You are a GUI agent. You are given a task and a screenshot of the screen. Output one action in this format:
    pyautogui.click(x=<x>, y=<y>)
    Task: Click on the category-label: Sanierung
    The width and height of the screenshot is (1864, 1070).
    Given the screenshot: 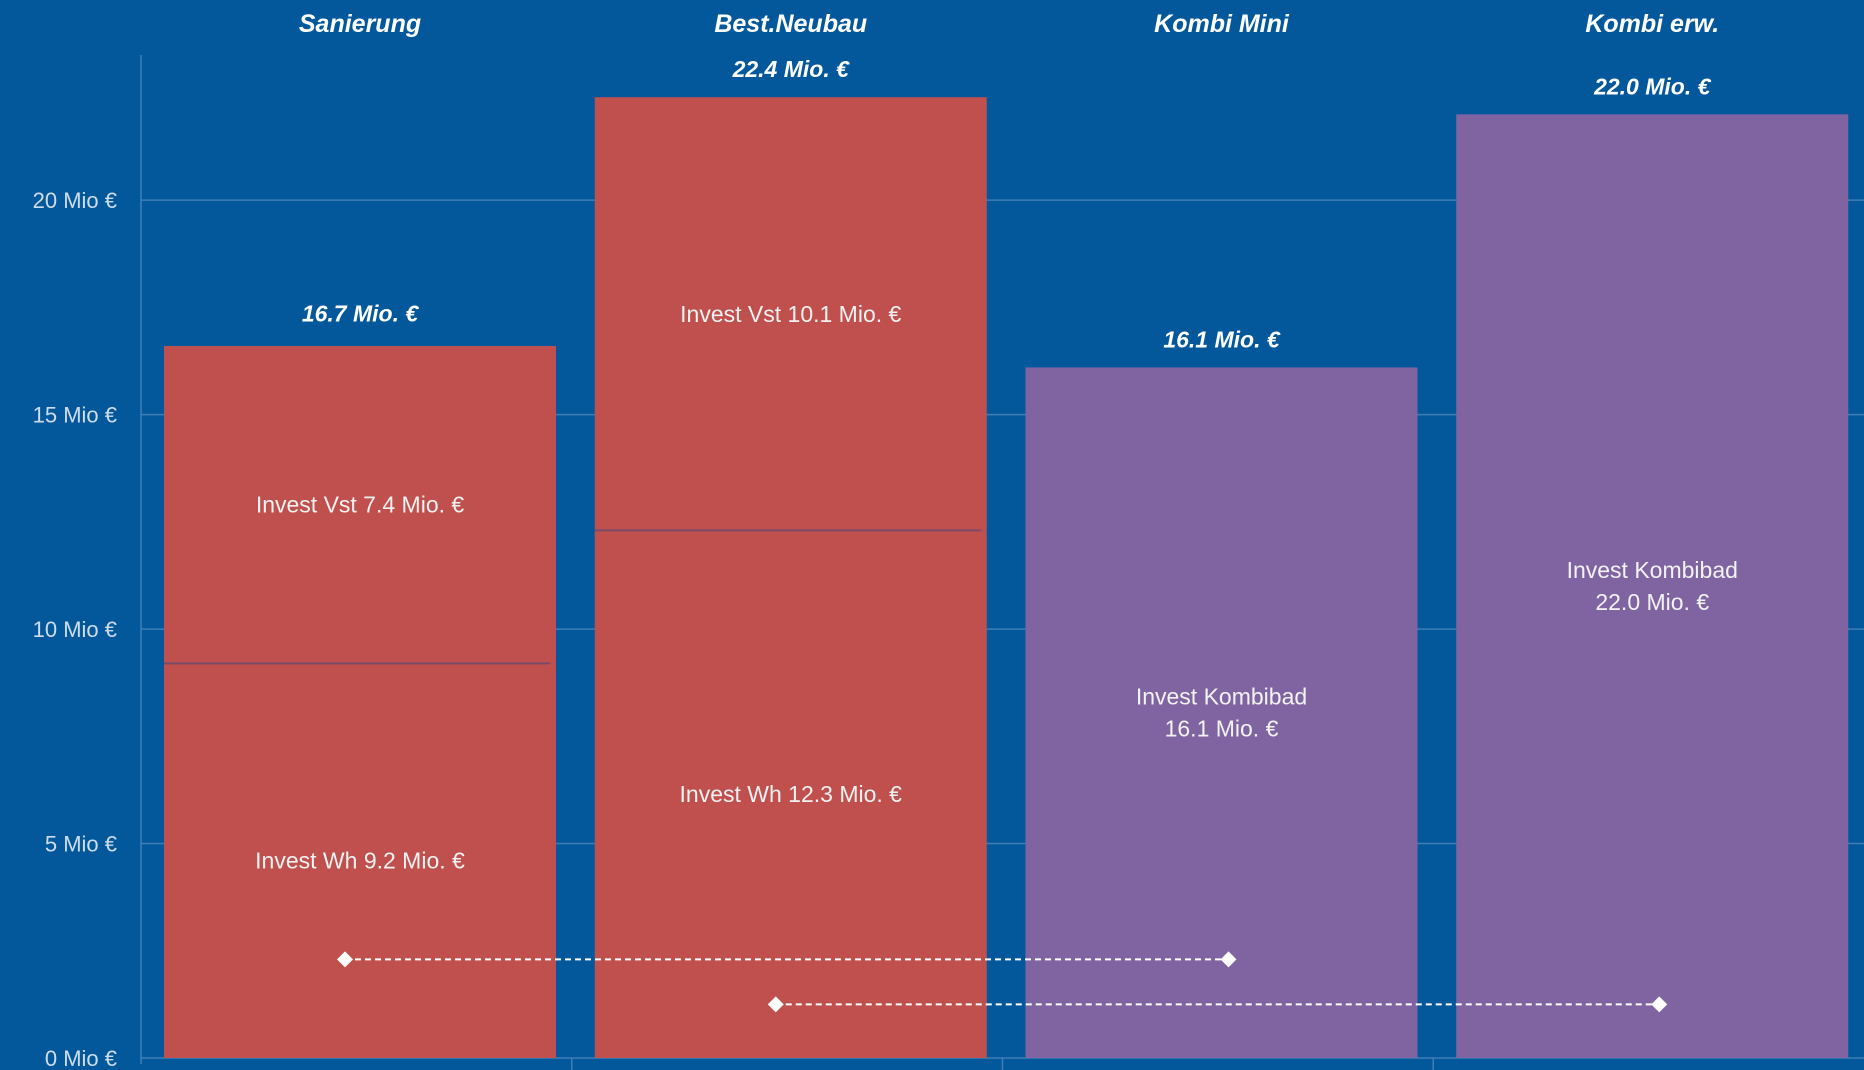 What is the action you would take?
    pyautogui.click(x=360, y=24)
    